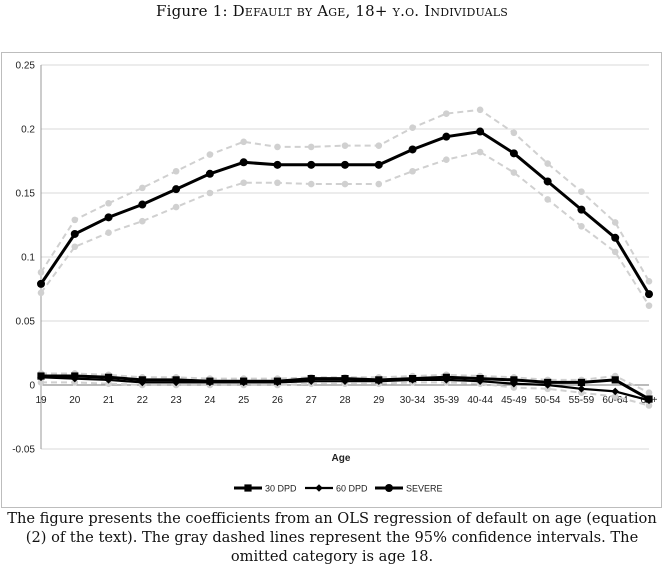 The width and height of the screenshot is (664, 568). What do you see at coordinates (413, 400) in the screenshot?
I see `x-tick-label: 30-34` at bounding box center [413, 400].